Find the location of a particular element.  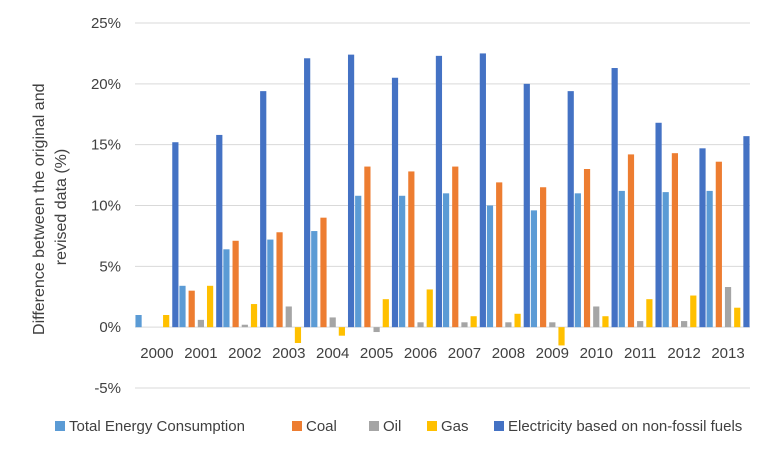

bar-electricity-based-on-non-fossil-fuels-2007 is located at coordinates (482, 190).